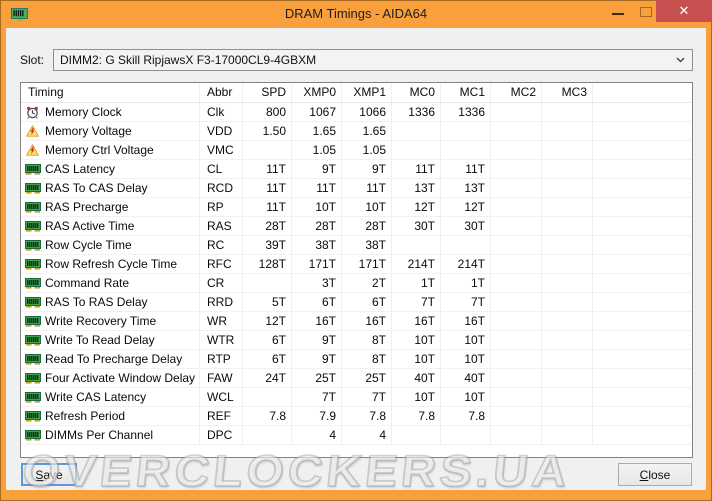  Describe the element at coordinates (655, 474) in the screenshot. I see `close-button: Close` at that location.